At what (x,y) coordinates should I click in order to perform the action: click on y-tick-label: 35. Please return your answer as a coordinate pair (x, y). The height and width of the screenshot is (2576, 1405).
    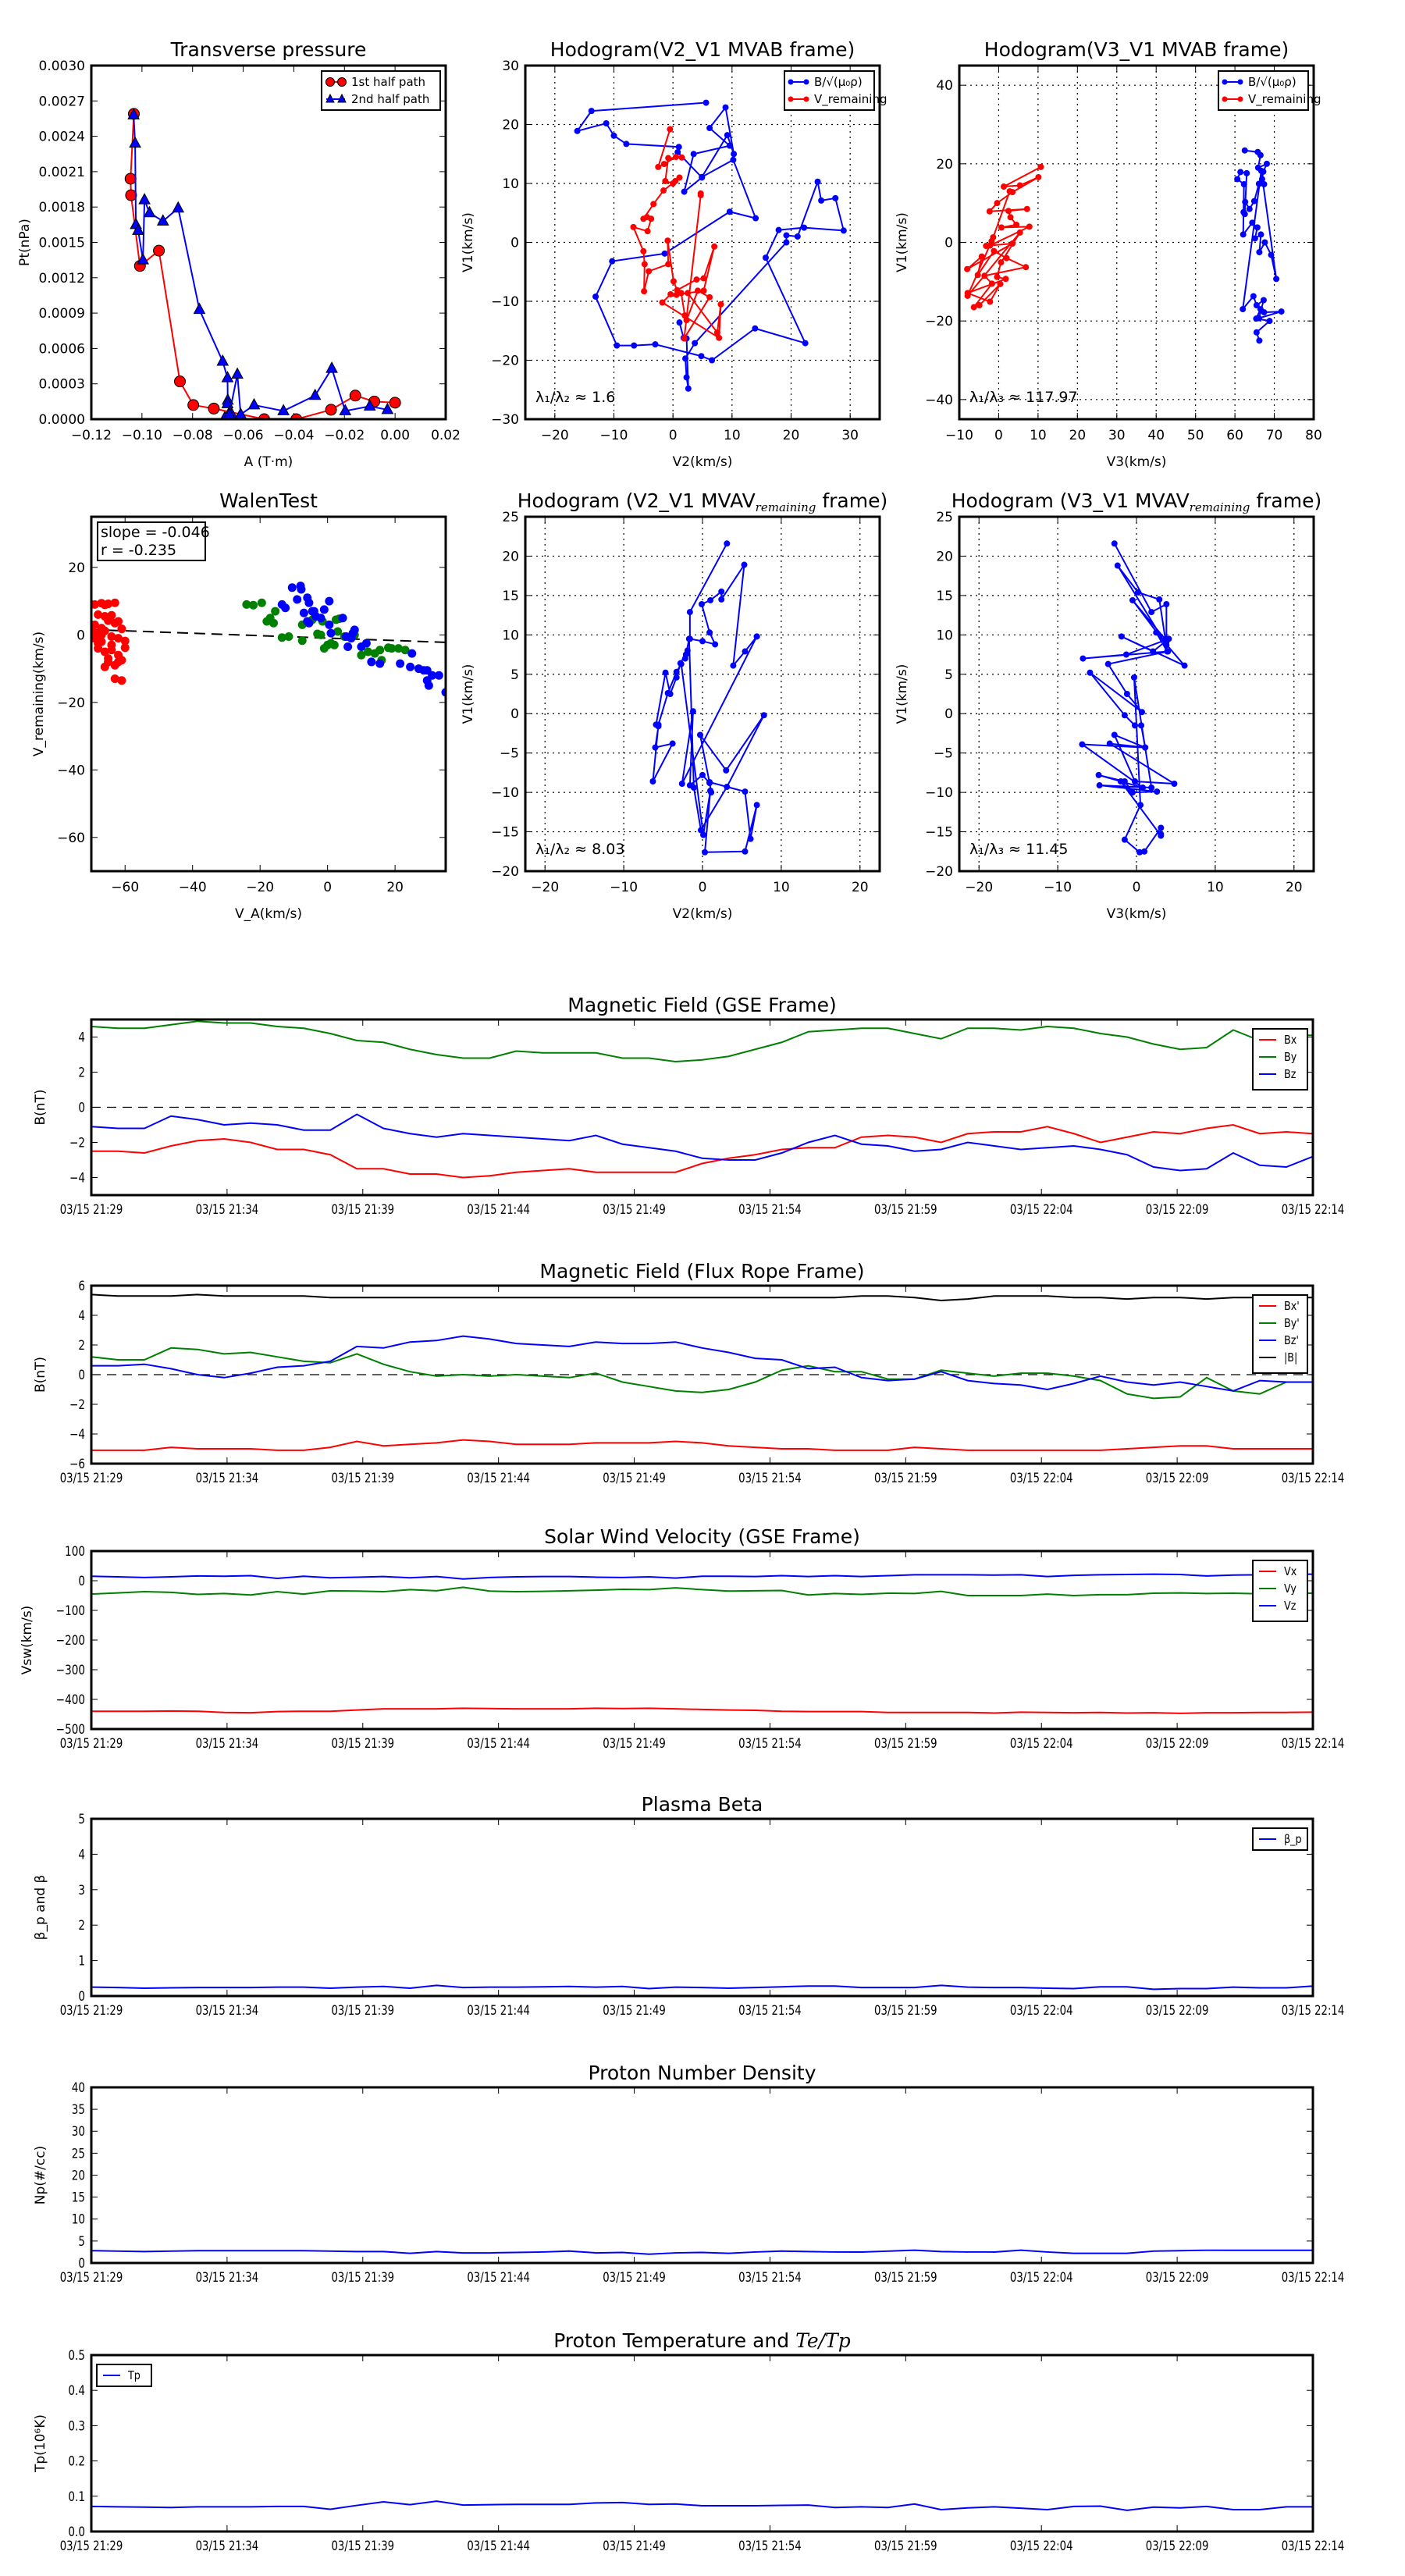
    Looking at the image, I should click on (78, 2110).